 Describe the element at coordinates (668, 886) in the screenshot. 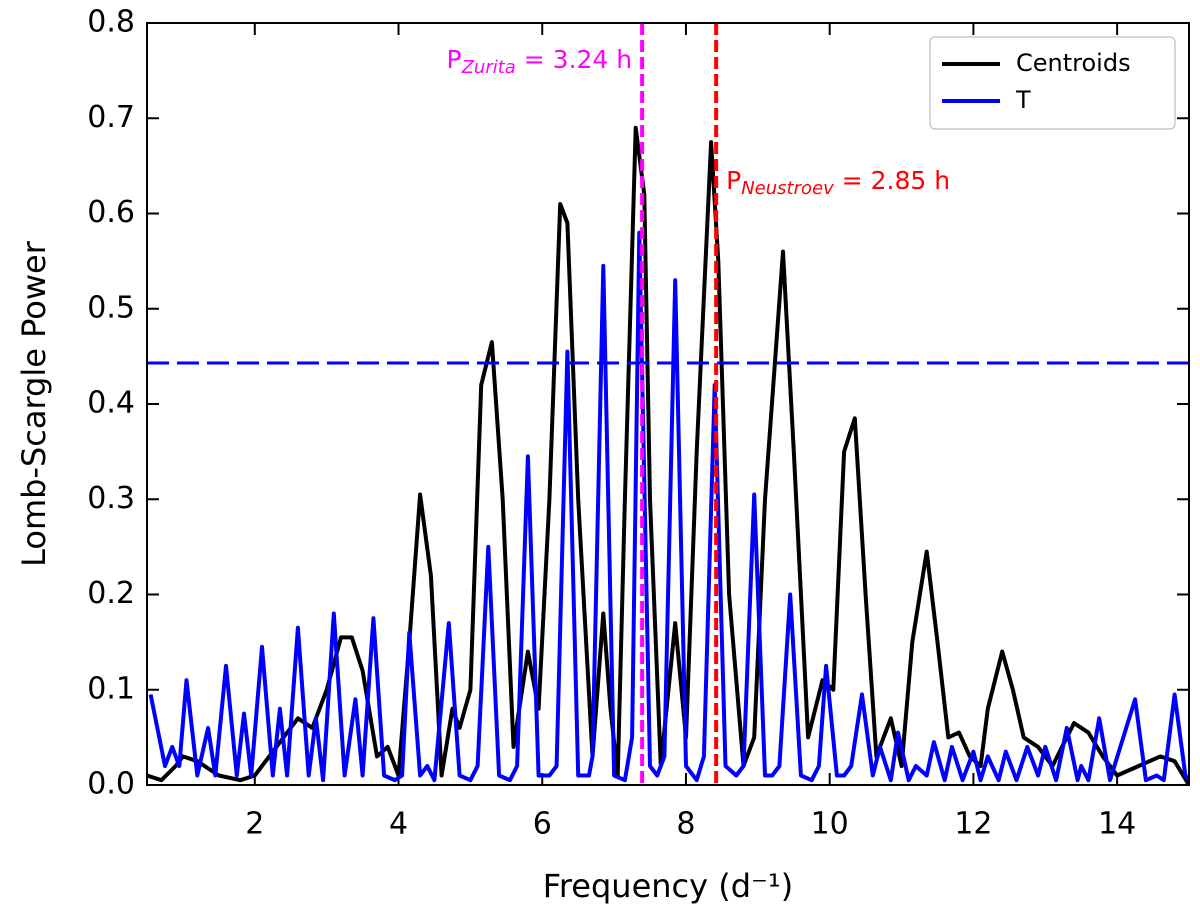

I see `x-axis-label: Frequency (d⁻¹)` at that location.